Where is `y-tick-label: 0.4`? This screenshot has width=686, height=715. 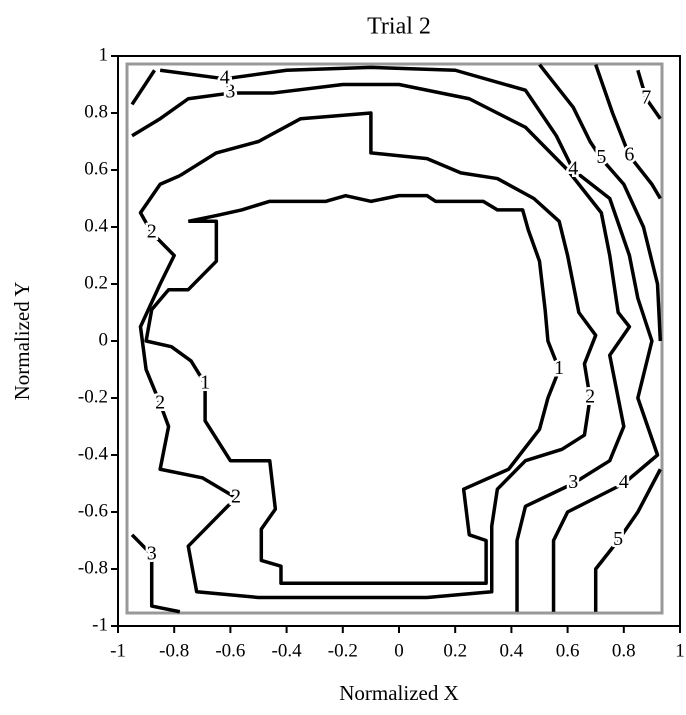 y-tick-label: 0.4 is located at coordinates (96, 225).